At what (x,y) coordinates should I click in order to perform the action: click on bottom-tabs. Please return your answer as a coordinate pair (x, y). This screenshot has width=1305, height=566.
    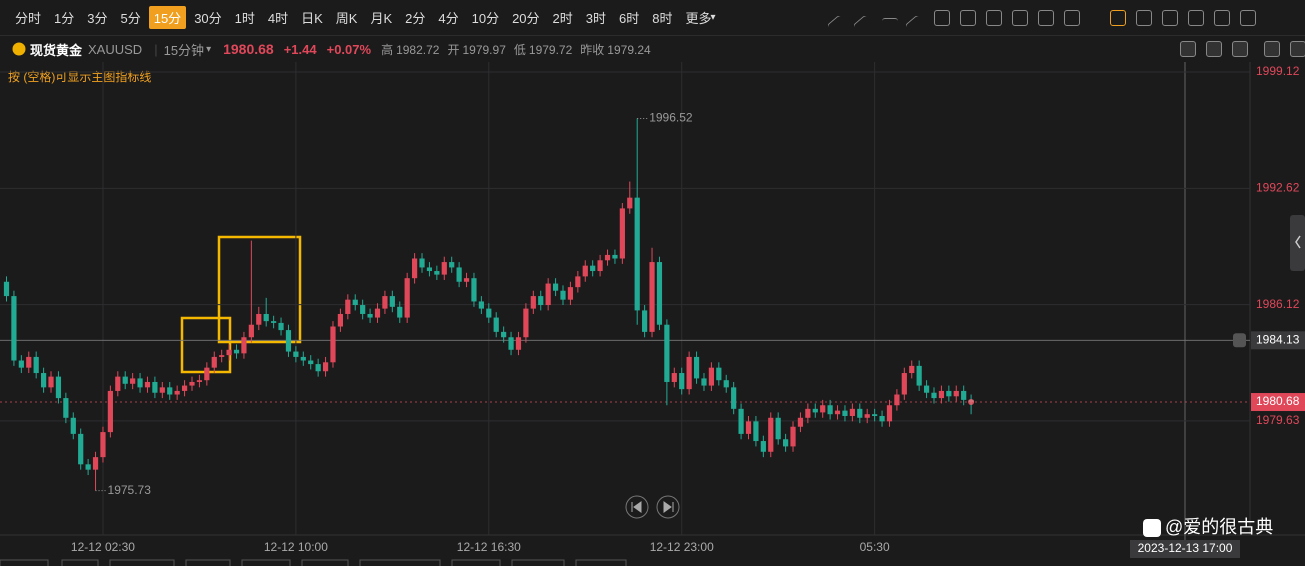
    Looking at the image, I should click on (313, 562).